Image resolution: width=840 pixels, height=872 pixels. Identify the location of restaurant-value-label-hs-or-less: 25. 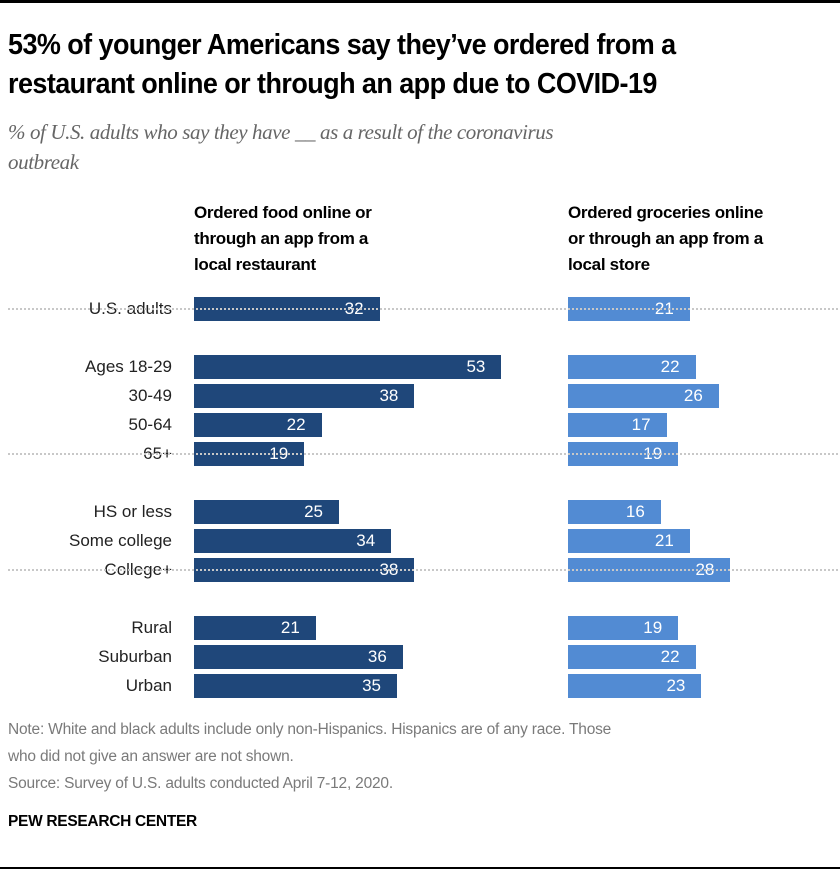
(313, 511).